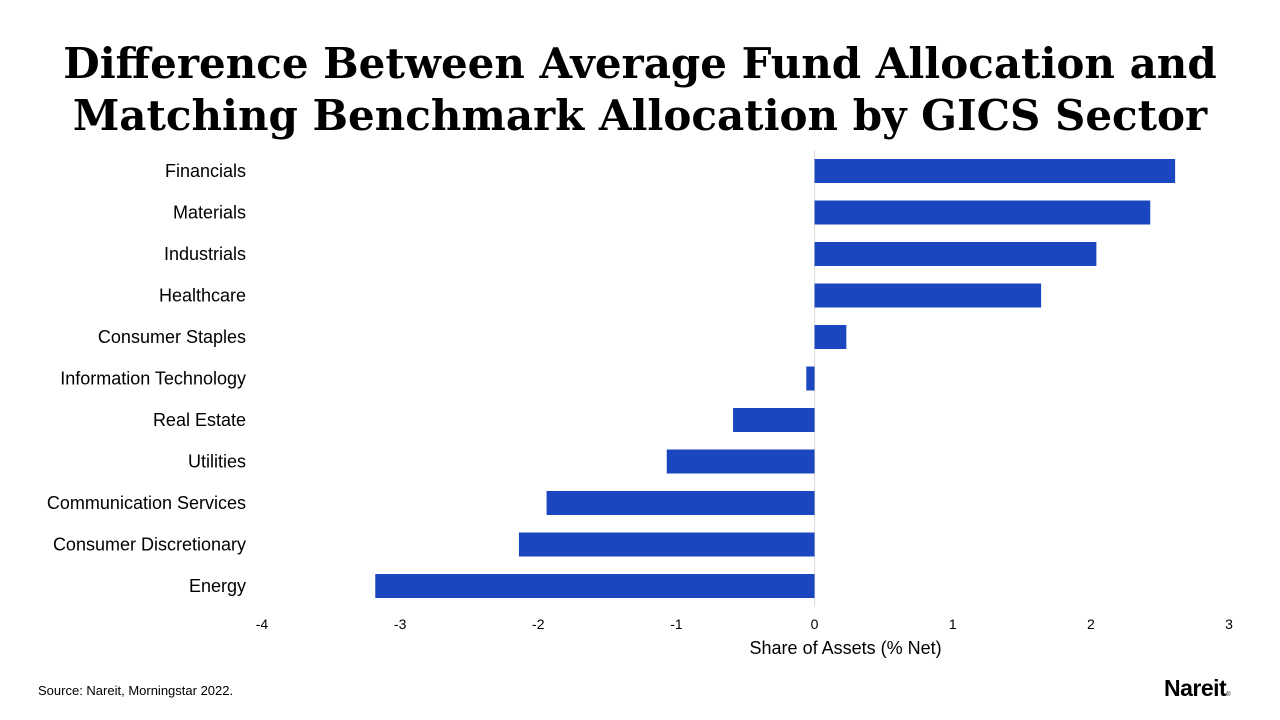 Image resolution: width=1280 pixels, height=720 pixels. I want to click on bar-communication-services, so click(680, 503).